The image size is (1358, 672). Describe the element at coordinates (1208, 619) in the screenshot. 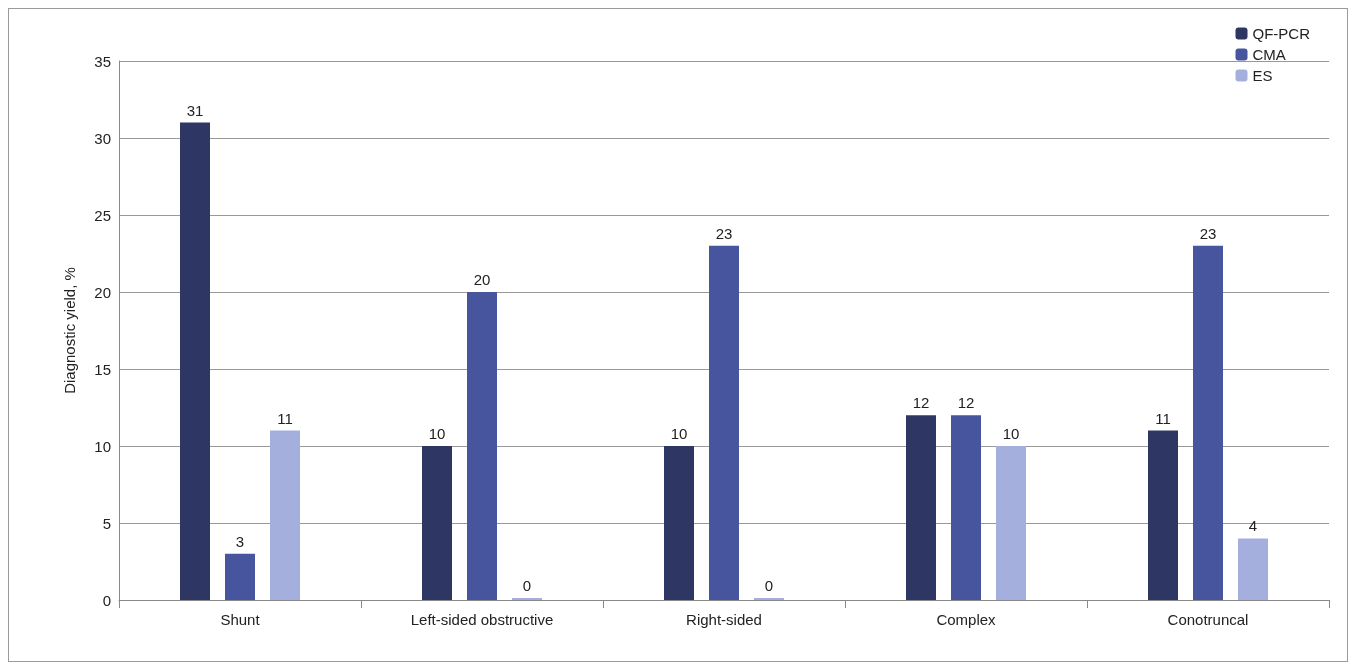

I see `x-tick-label: Conotruncal` at that location.